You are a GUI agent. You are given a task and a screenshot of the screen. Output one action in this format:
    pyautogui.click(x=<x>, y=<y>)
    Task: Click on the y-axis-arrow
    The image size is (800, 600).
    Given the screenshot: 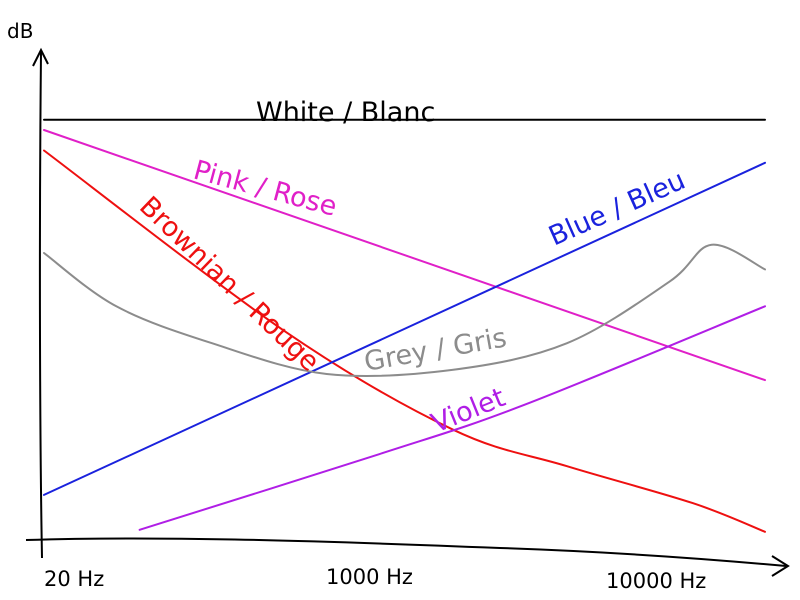 What is the action you would take?
    pyautogui.click(x=40, y=57)
    